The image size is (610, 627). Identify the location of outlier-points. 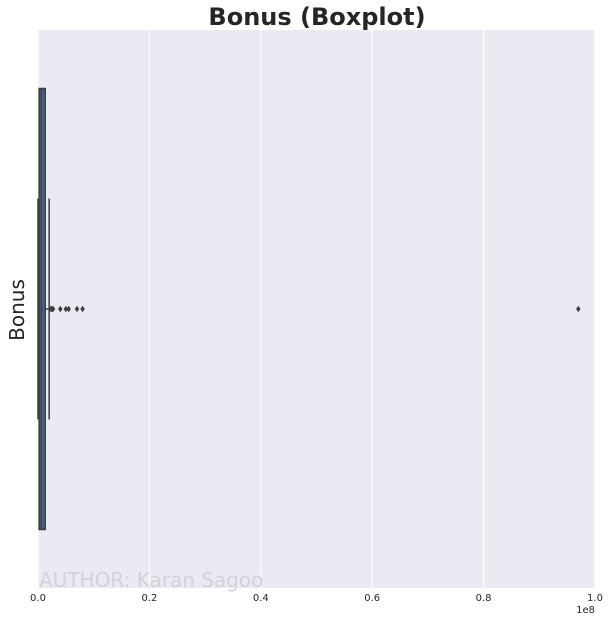
(314, 309).